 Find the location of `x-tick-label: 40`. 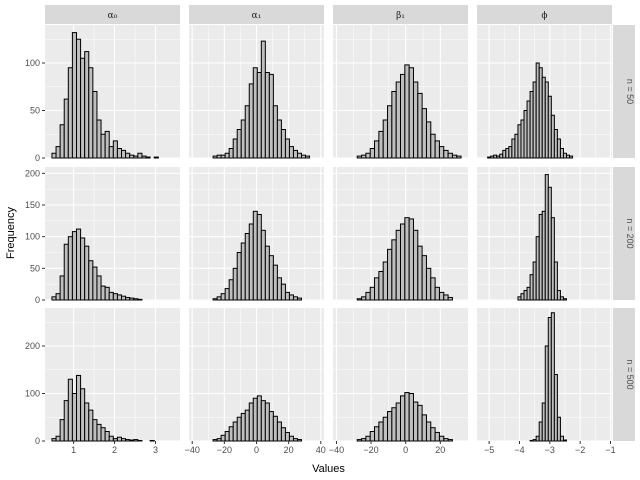

x-tick-label: 40 is located at coordinates (321, 450).